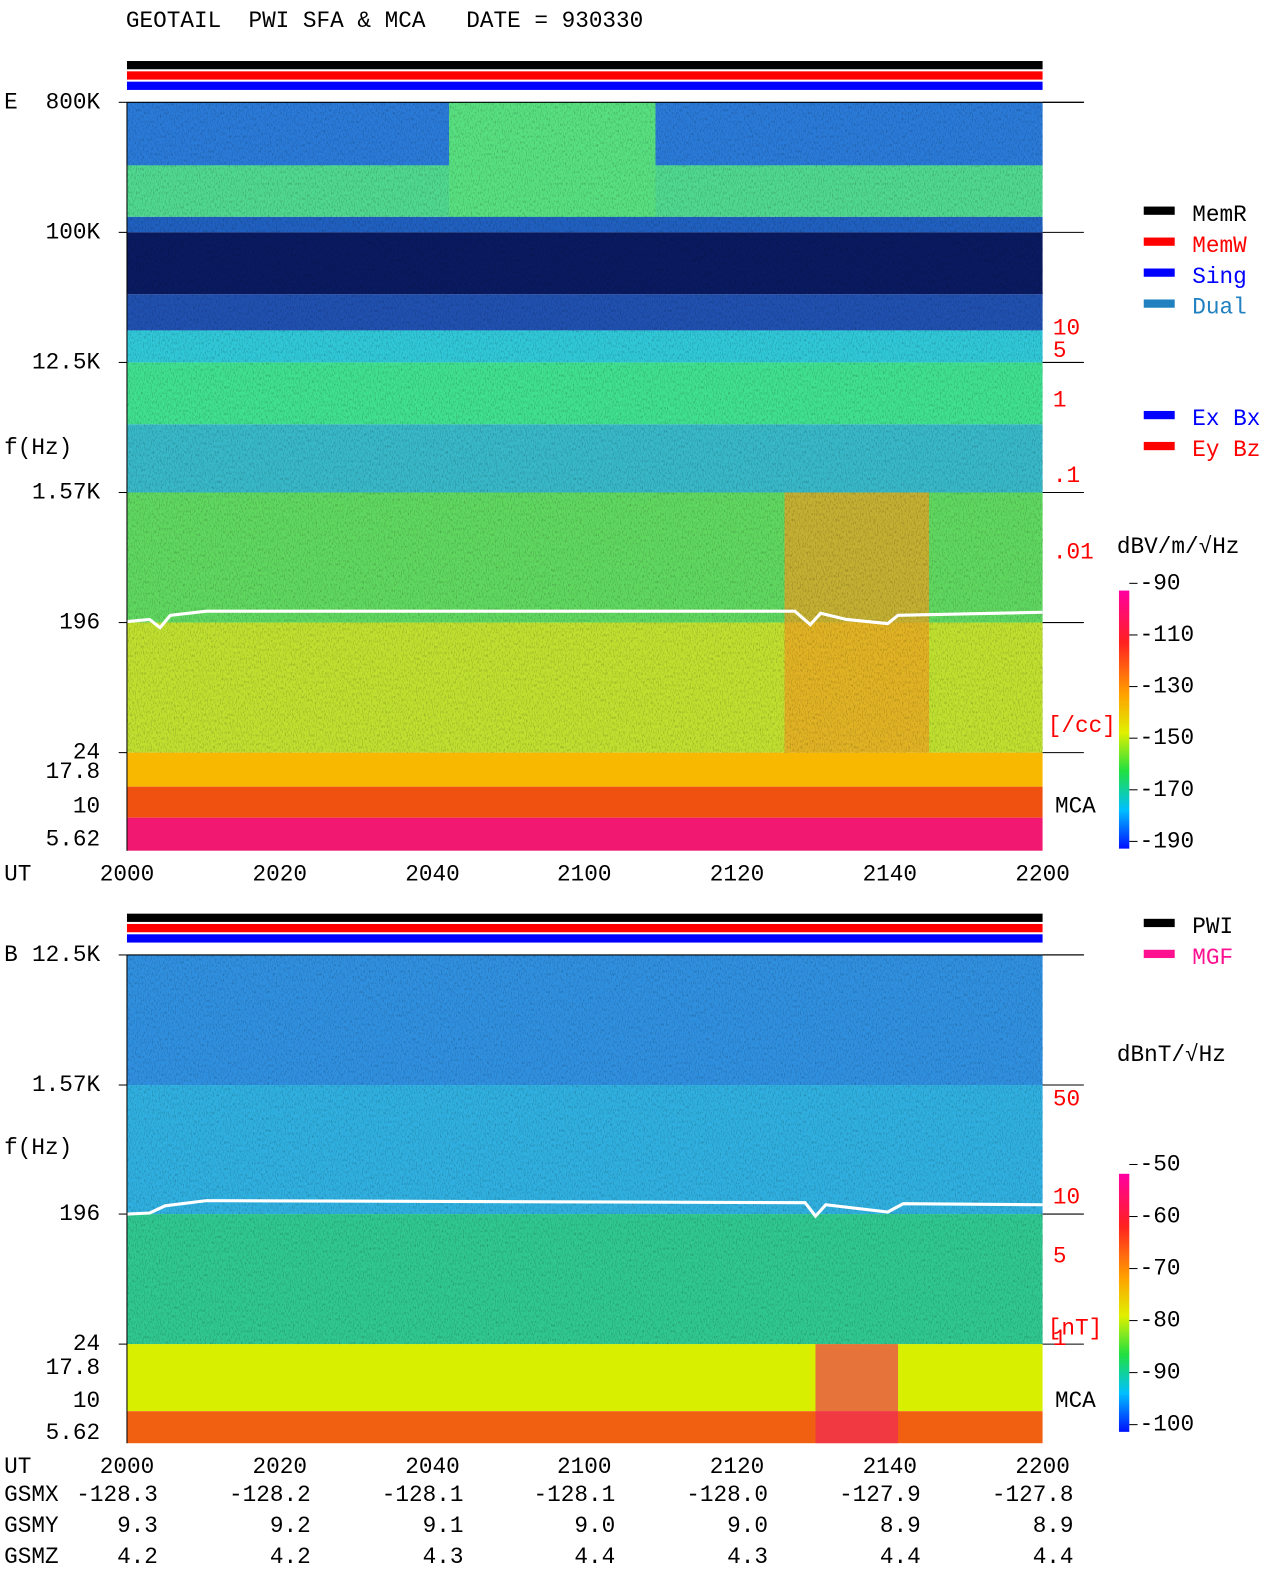 Image resolution: width=1280 pixels, height=1593 pixels. Describe the element at coordinates (31, 1557) in the screenshot. I see `orbit-row-name: GSMZ` at that location.